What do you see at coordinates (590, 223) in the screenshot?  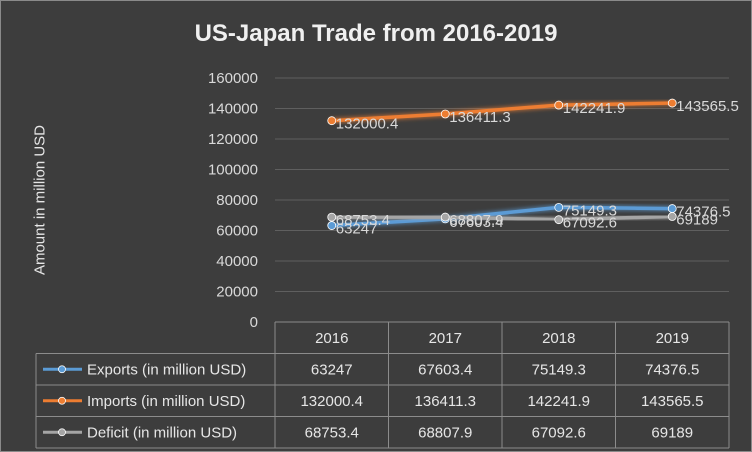 I see `data-label: 67092.6` at bounding box center [590, 223].